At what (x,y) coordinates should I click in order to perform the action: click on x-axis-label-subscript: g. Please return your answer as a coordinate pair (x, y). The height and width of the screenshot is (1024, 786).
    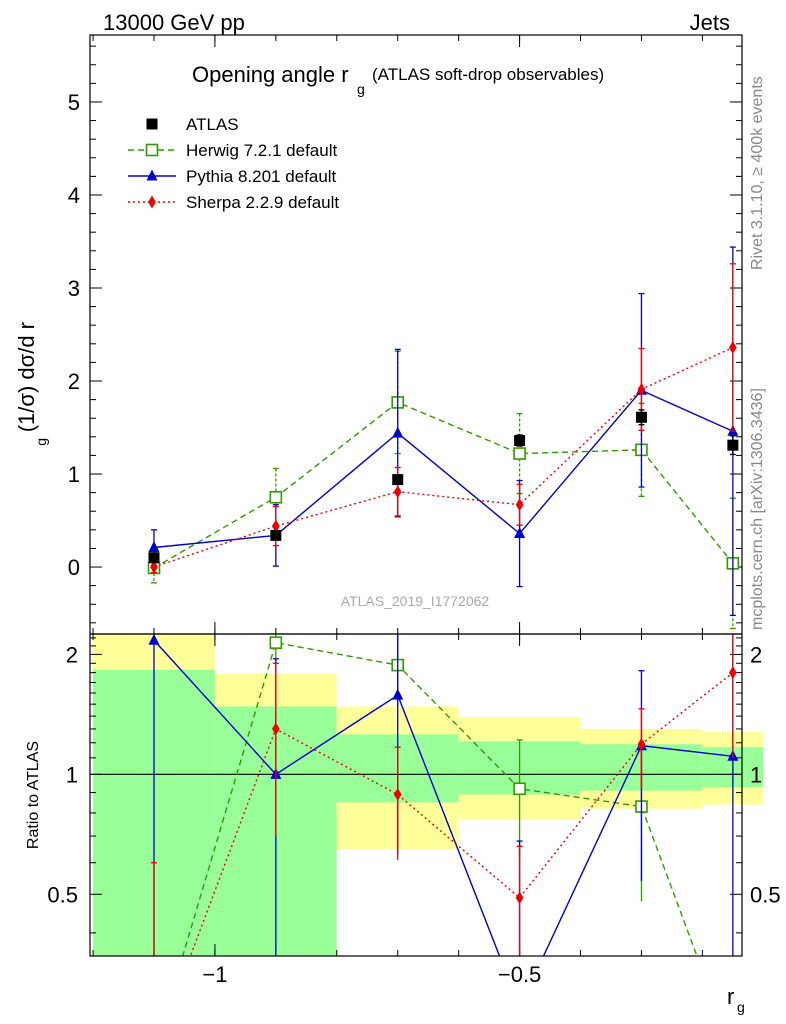
    Looking at the image, I should click on (741, 1007).